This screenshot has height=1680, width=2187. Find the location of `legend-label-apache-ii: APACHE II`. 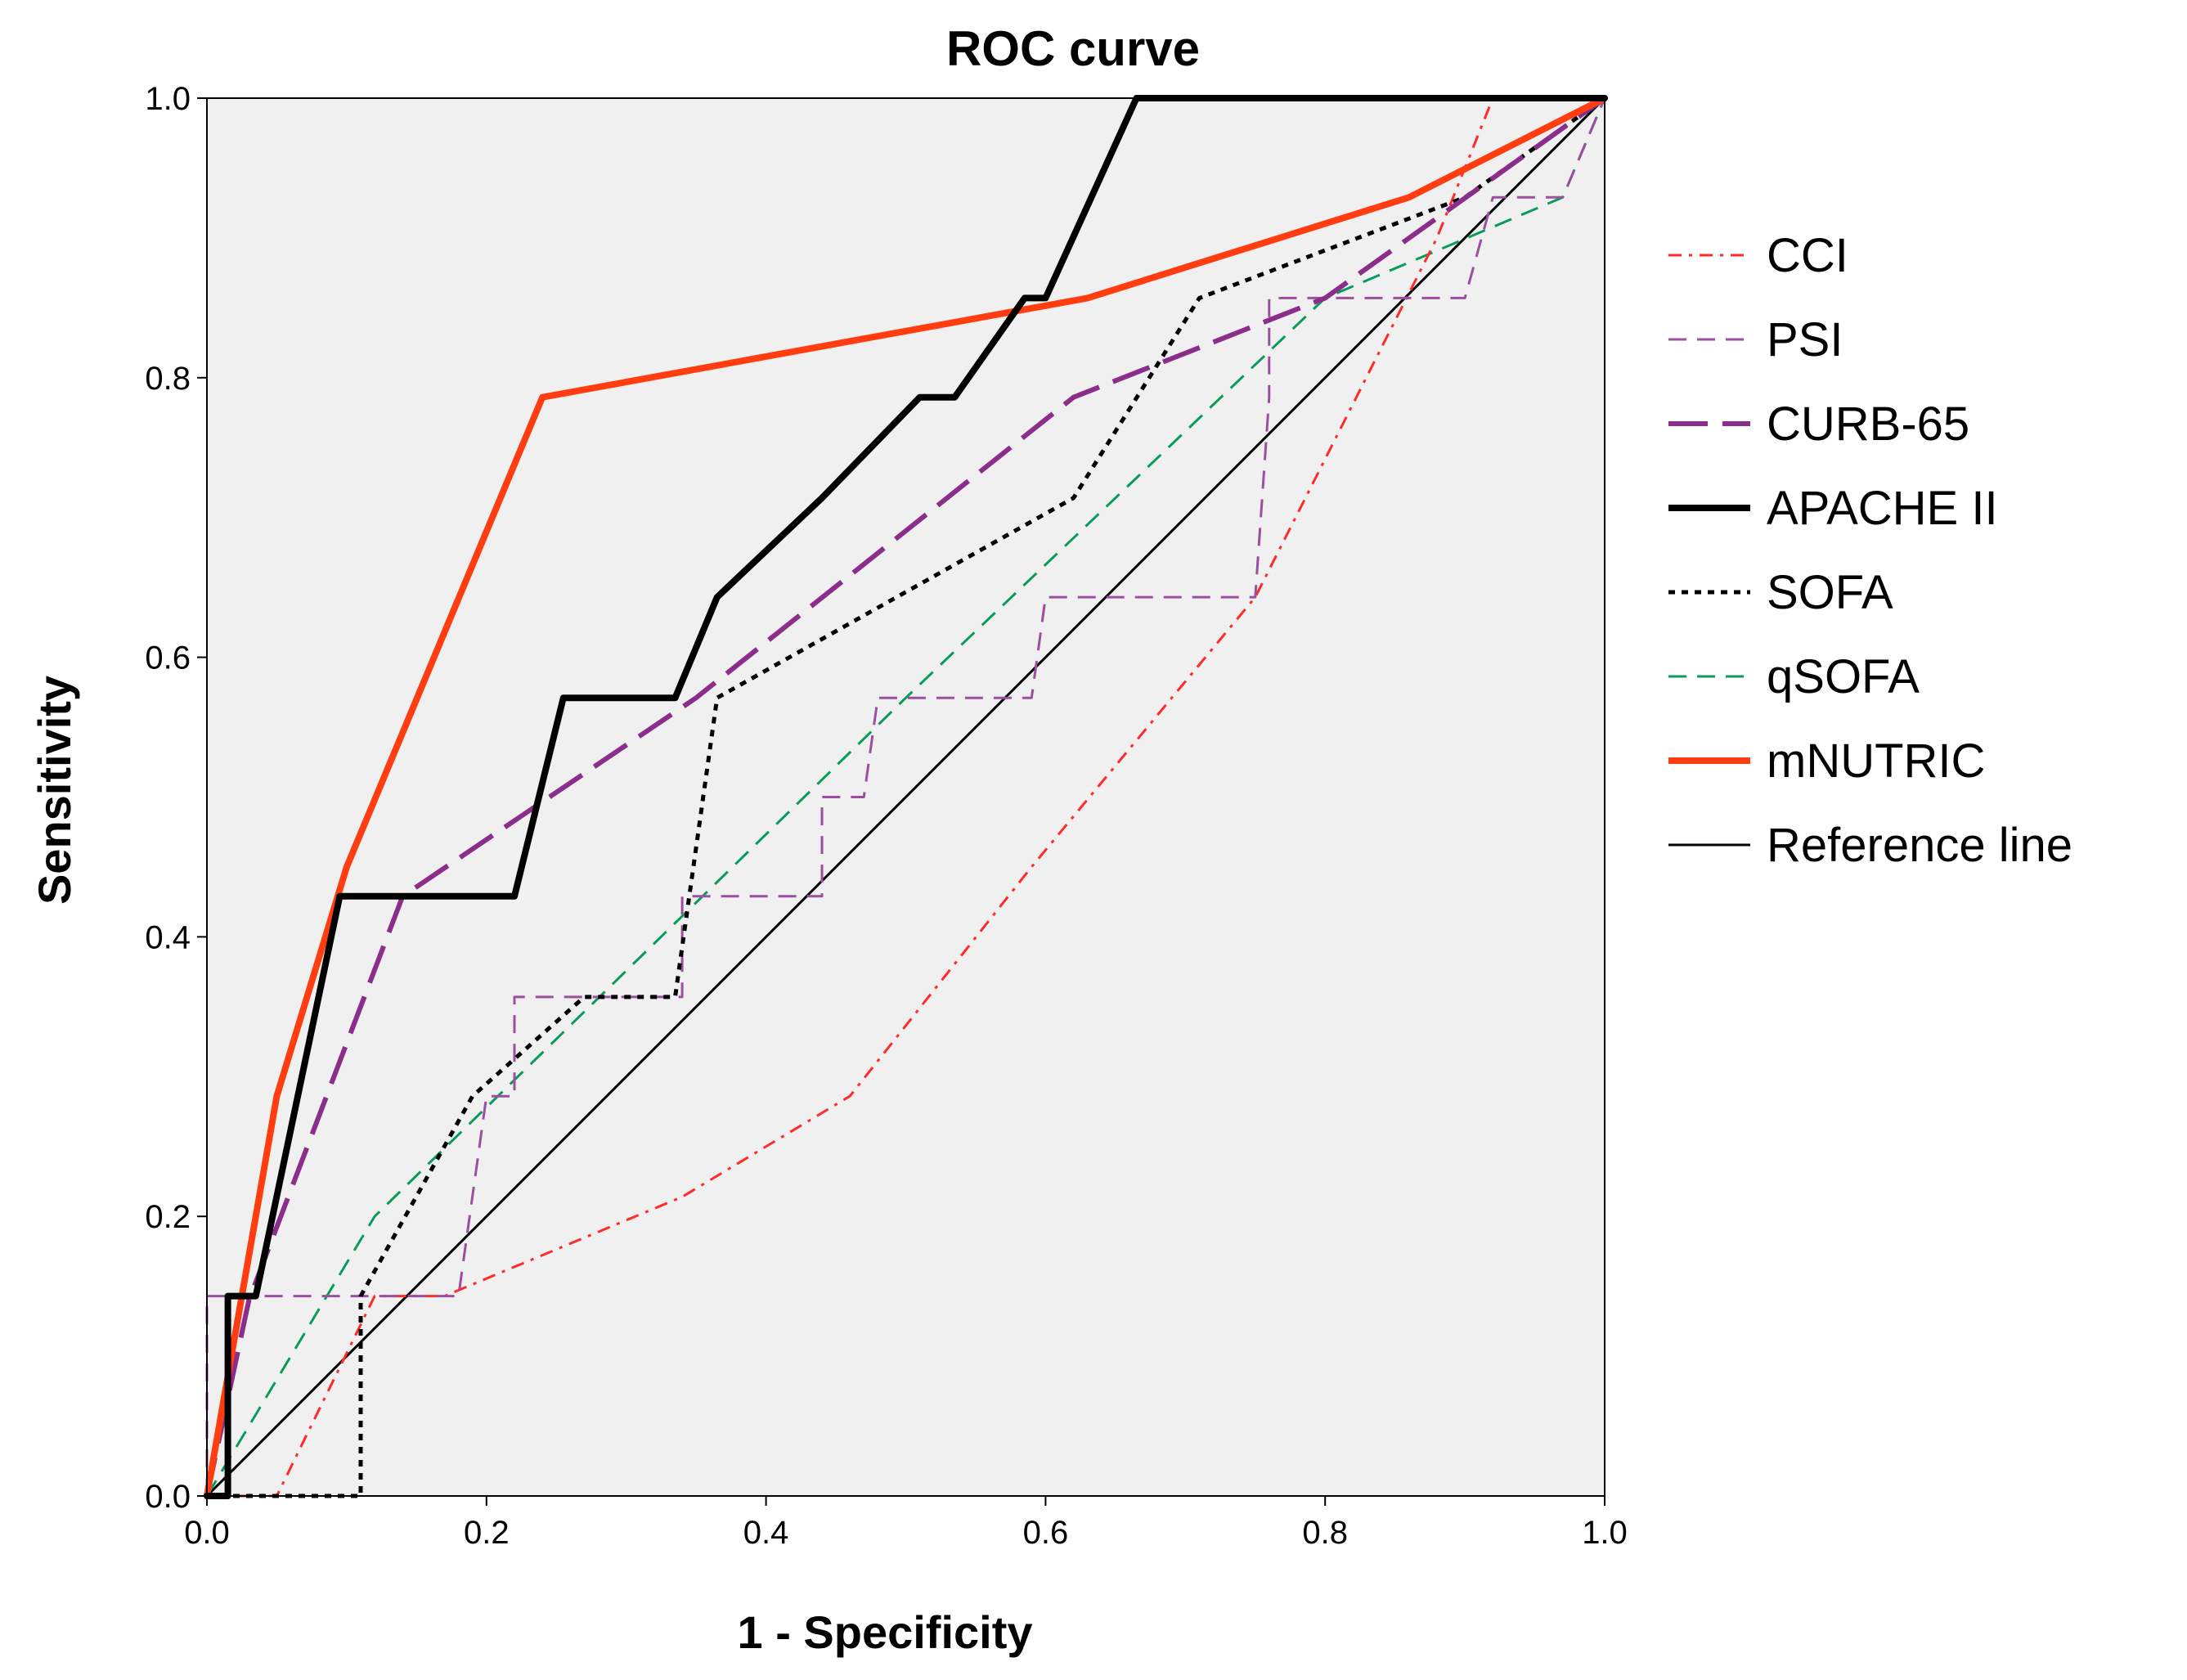

legend-label-apache-ii: APACHE II is located at coordinates (1882, 508).